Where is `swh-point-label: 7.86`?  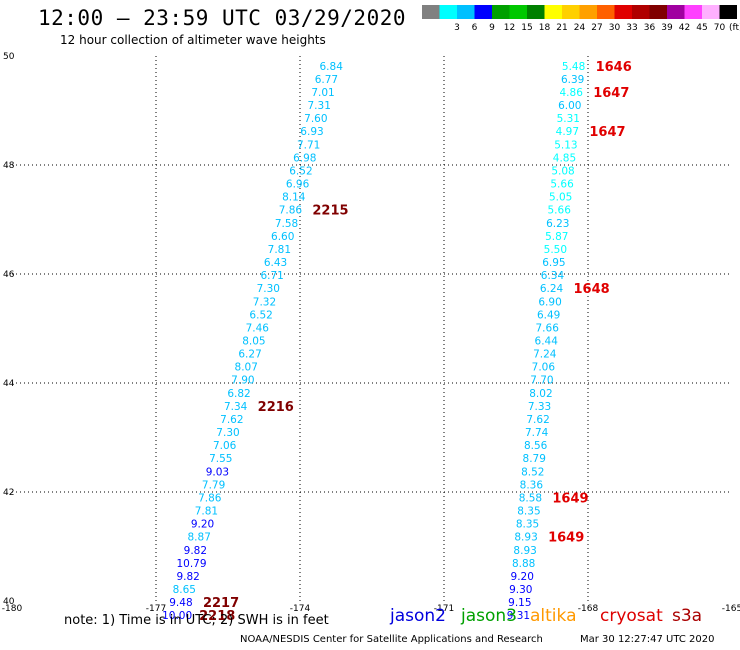
swh-point-label: 7.86 is located at coordinates (210, 498).